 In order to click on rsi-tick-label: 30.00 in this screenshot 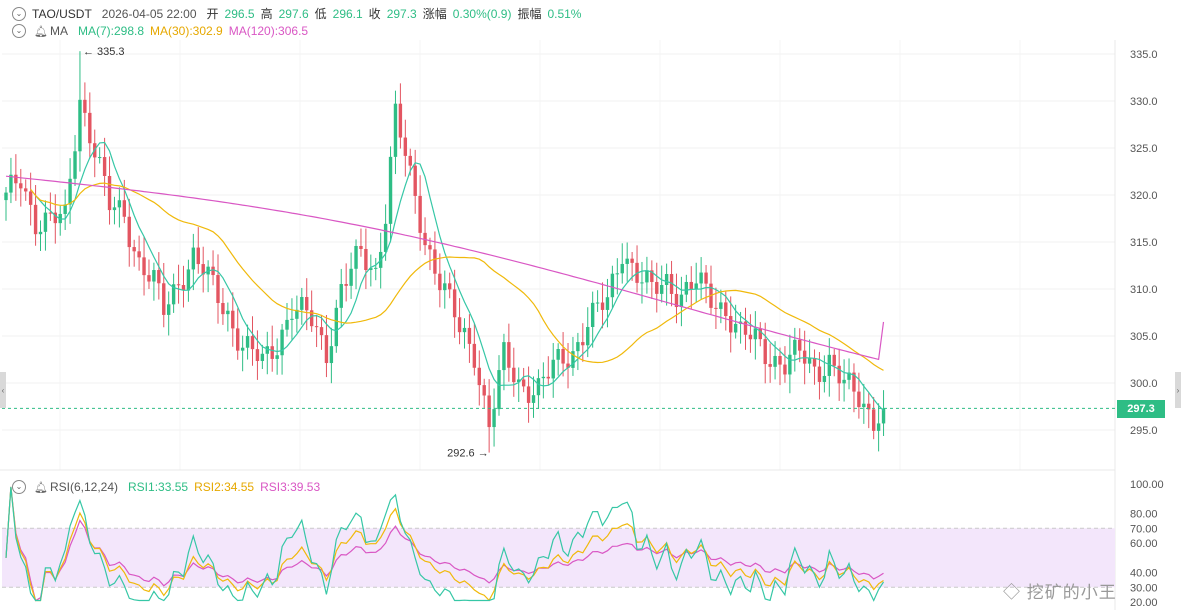, I will do `click(1144, 588)`.